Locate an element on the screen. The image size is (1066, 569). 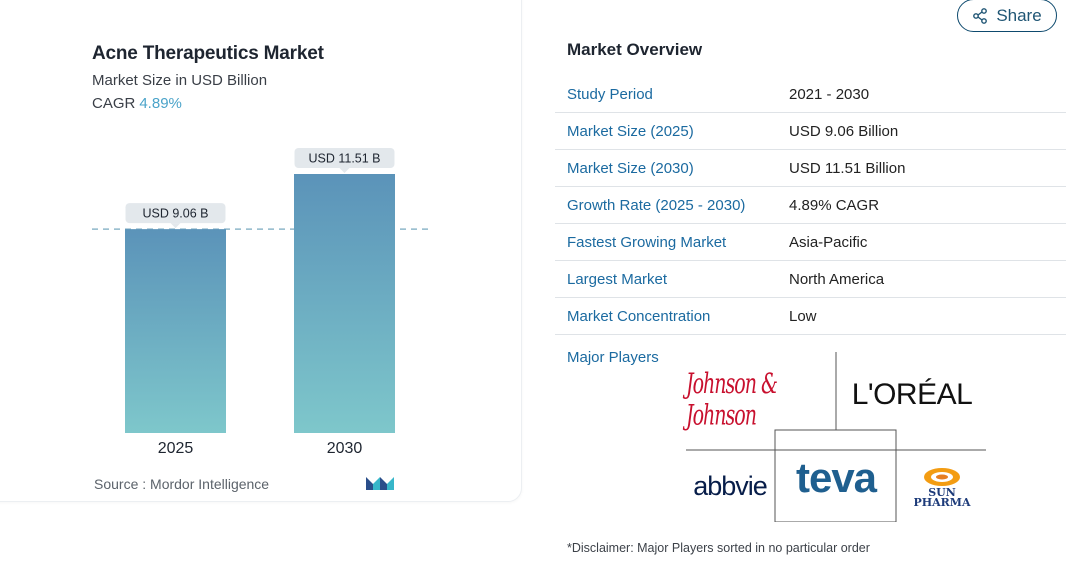
data-label: USD 9.06 B is located at coordinates (175, 214).